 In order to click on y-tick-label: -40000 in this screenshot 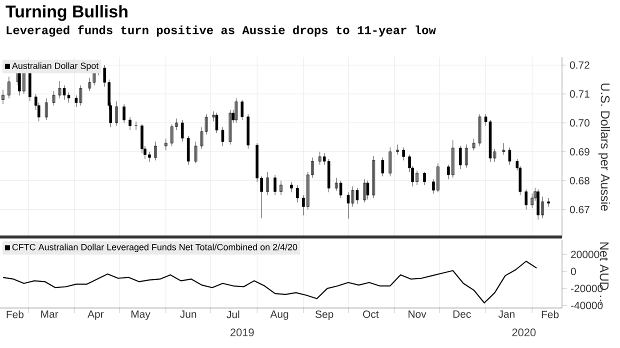, I will do `click(587, 306)`.